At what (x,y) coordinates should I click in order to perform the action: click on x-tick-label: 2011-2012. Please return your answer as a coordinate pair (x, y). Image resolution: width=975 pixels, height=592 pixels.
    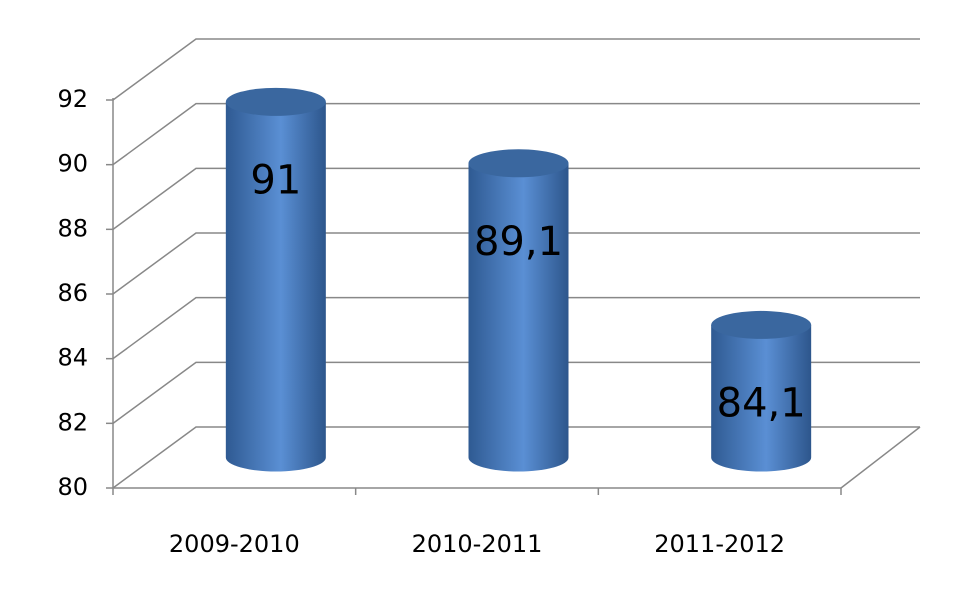
    Looking at the image, I should click on (719, 544).